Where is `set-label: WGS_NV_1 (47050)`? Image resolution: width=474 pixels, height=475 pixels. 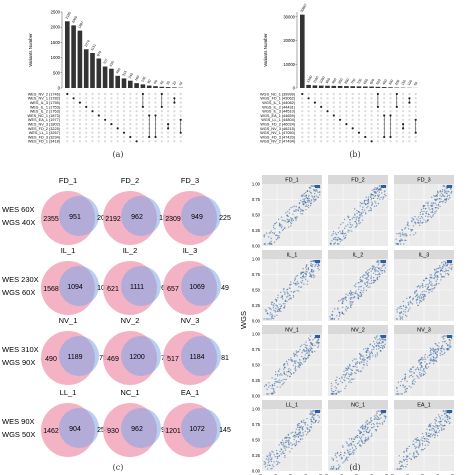 set-label: WGS_NV_1 (47050) is located at coordinates (278, 133).